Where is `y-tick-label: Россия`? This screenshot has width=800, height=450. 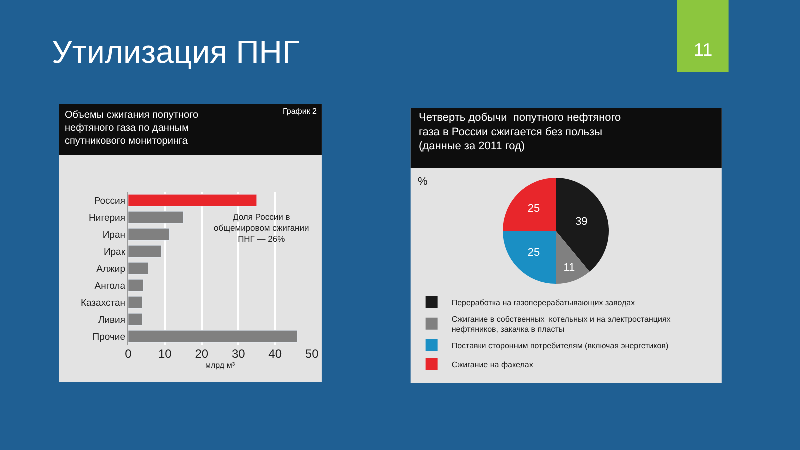 y-tick-label: Россия is located at coordinates (110, 201).